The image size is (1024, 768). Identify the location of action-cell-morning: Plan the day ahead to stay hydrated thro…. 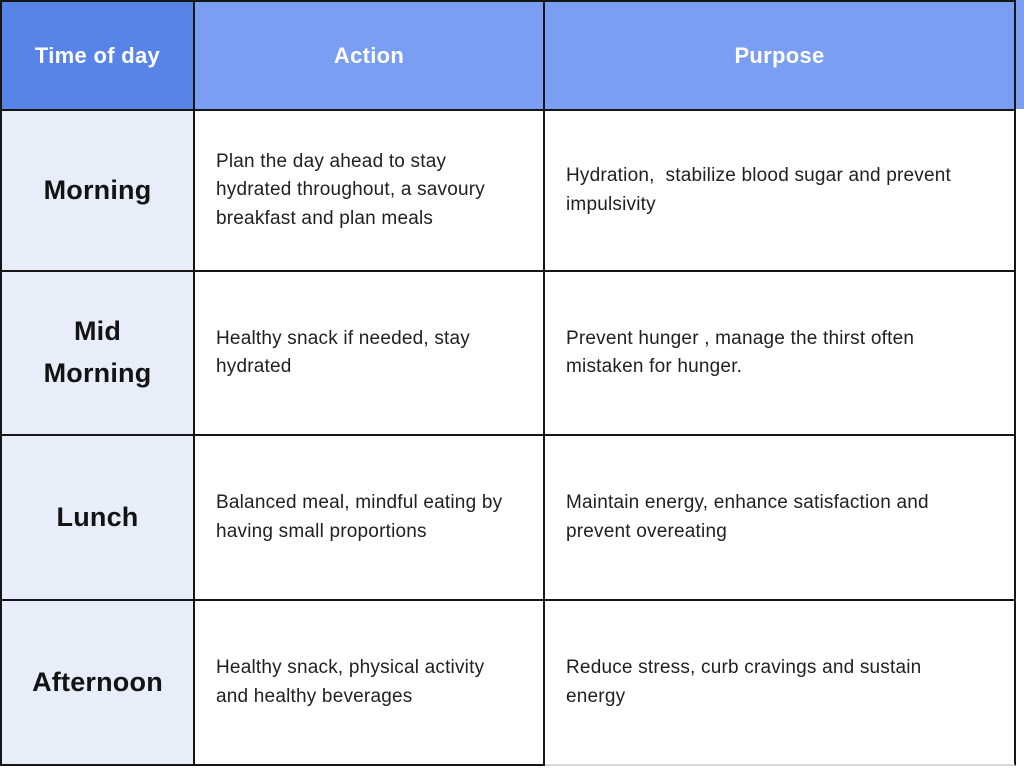
(370, 191).